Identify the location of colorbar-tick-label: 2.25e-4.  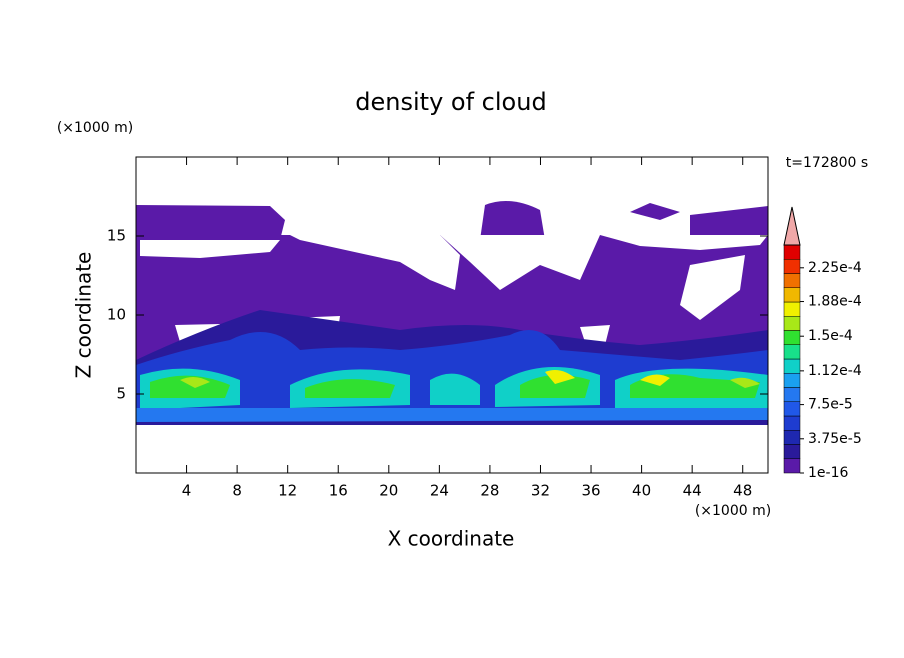
(835, 268).